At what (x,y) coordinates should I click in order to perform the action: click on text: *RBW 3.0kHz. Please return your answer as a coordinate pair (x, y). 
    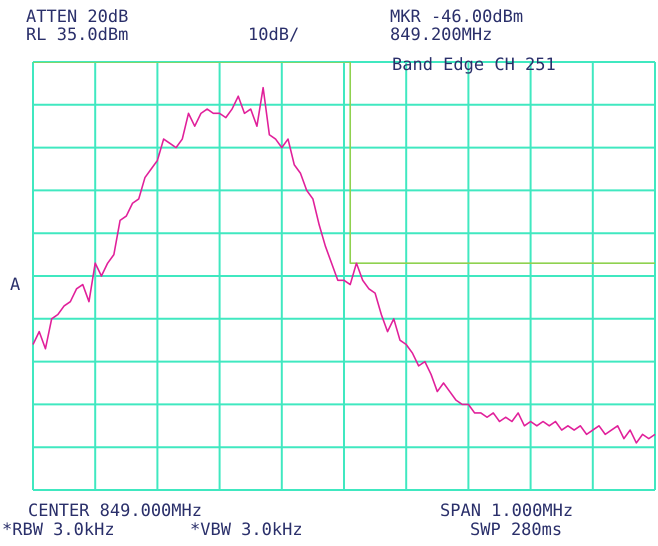
    Looking at the image, I should click on (58, 530).